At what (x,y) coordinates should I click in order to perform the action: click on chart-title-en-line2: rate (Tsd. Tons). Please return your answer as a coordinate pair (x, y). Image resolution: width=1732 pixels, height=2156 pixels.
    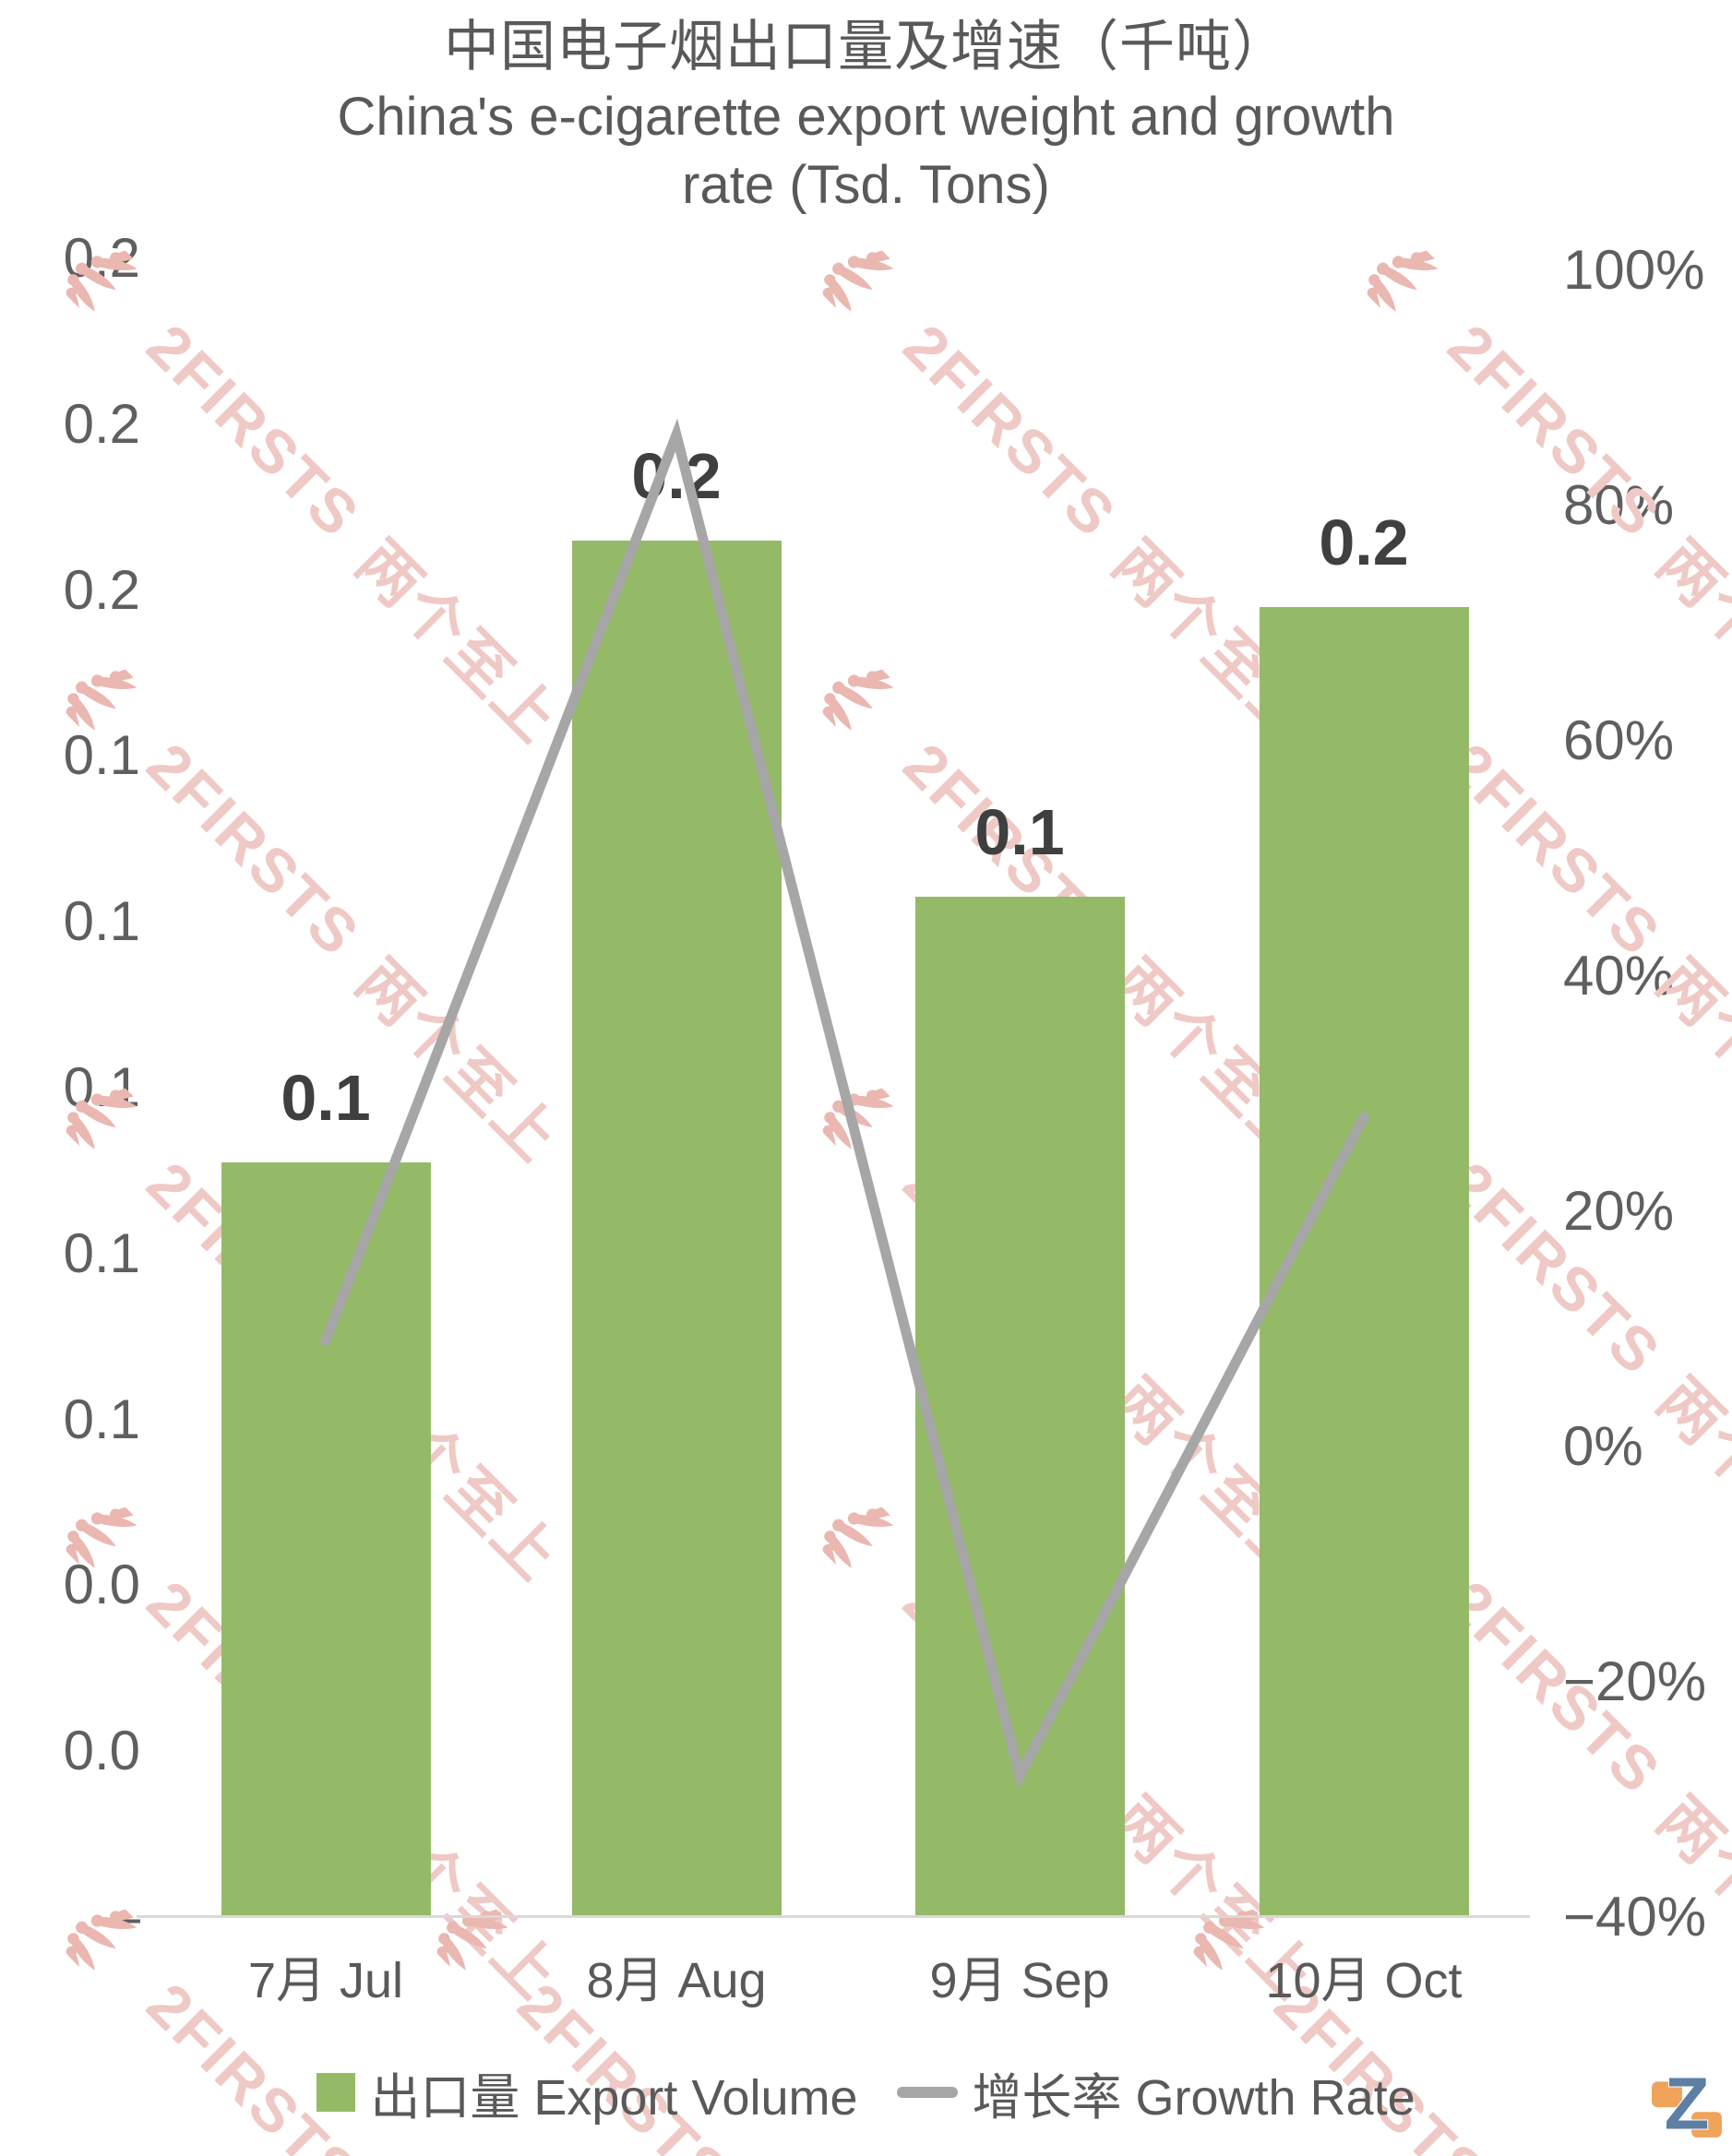
    Looking at the image, I should click on (866, 185).